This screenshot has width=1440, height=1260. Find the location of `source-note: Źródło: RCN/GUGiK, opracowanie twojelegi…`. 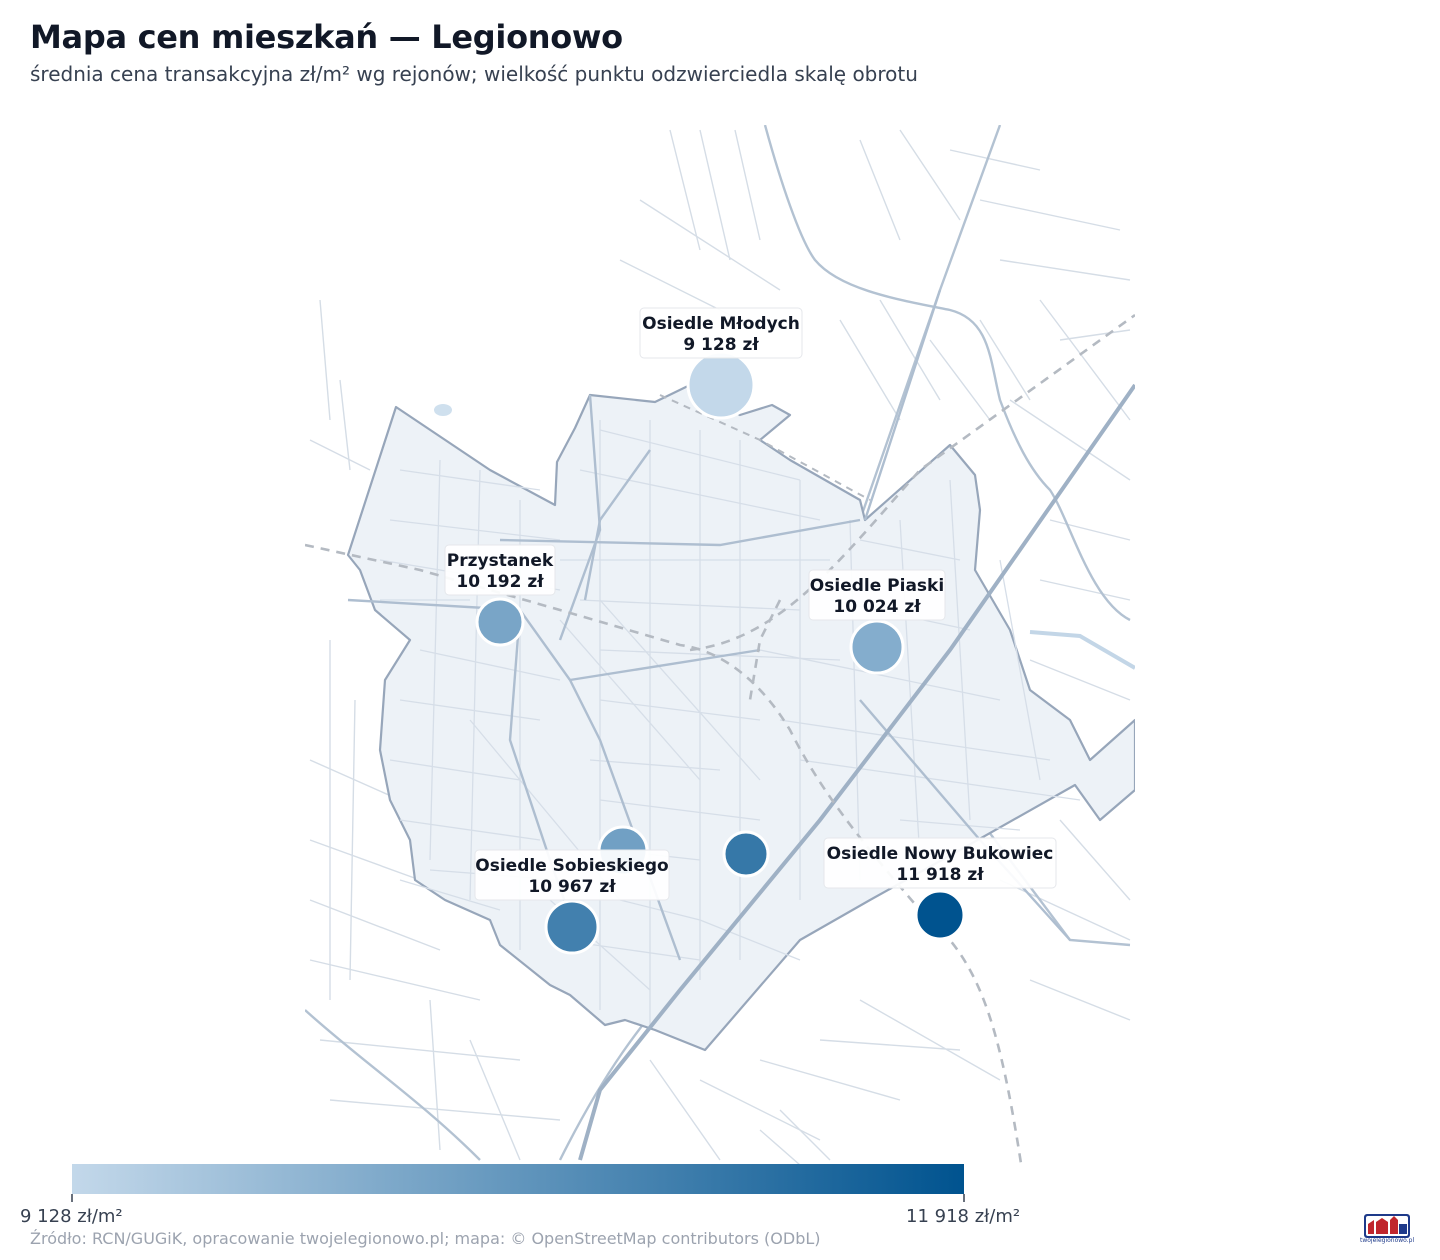

source-note: Źródło: RCN/GUGiK, opracowanie twojelegi… is located at coordinates (425, 1238).